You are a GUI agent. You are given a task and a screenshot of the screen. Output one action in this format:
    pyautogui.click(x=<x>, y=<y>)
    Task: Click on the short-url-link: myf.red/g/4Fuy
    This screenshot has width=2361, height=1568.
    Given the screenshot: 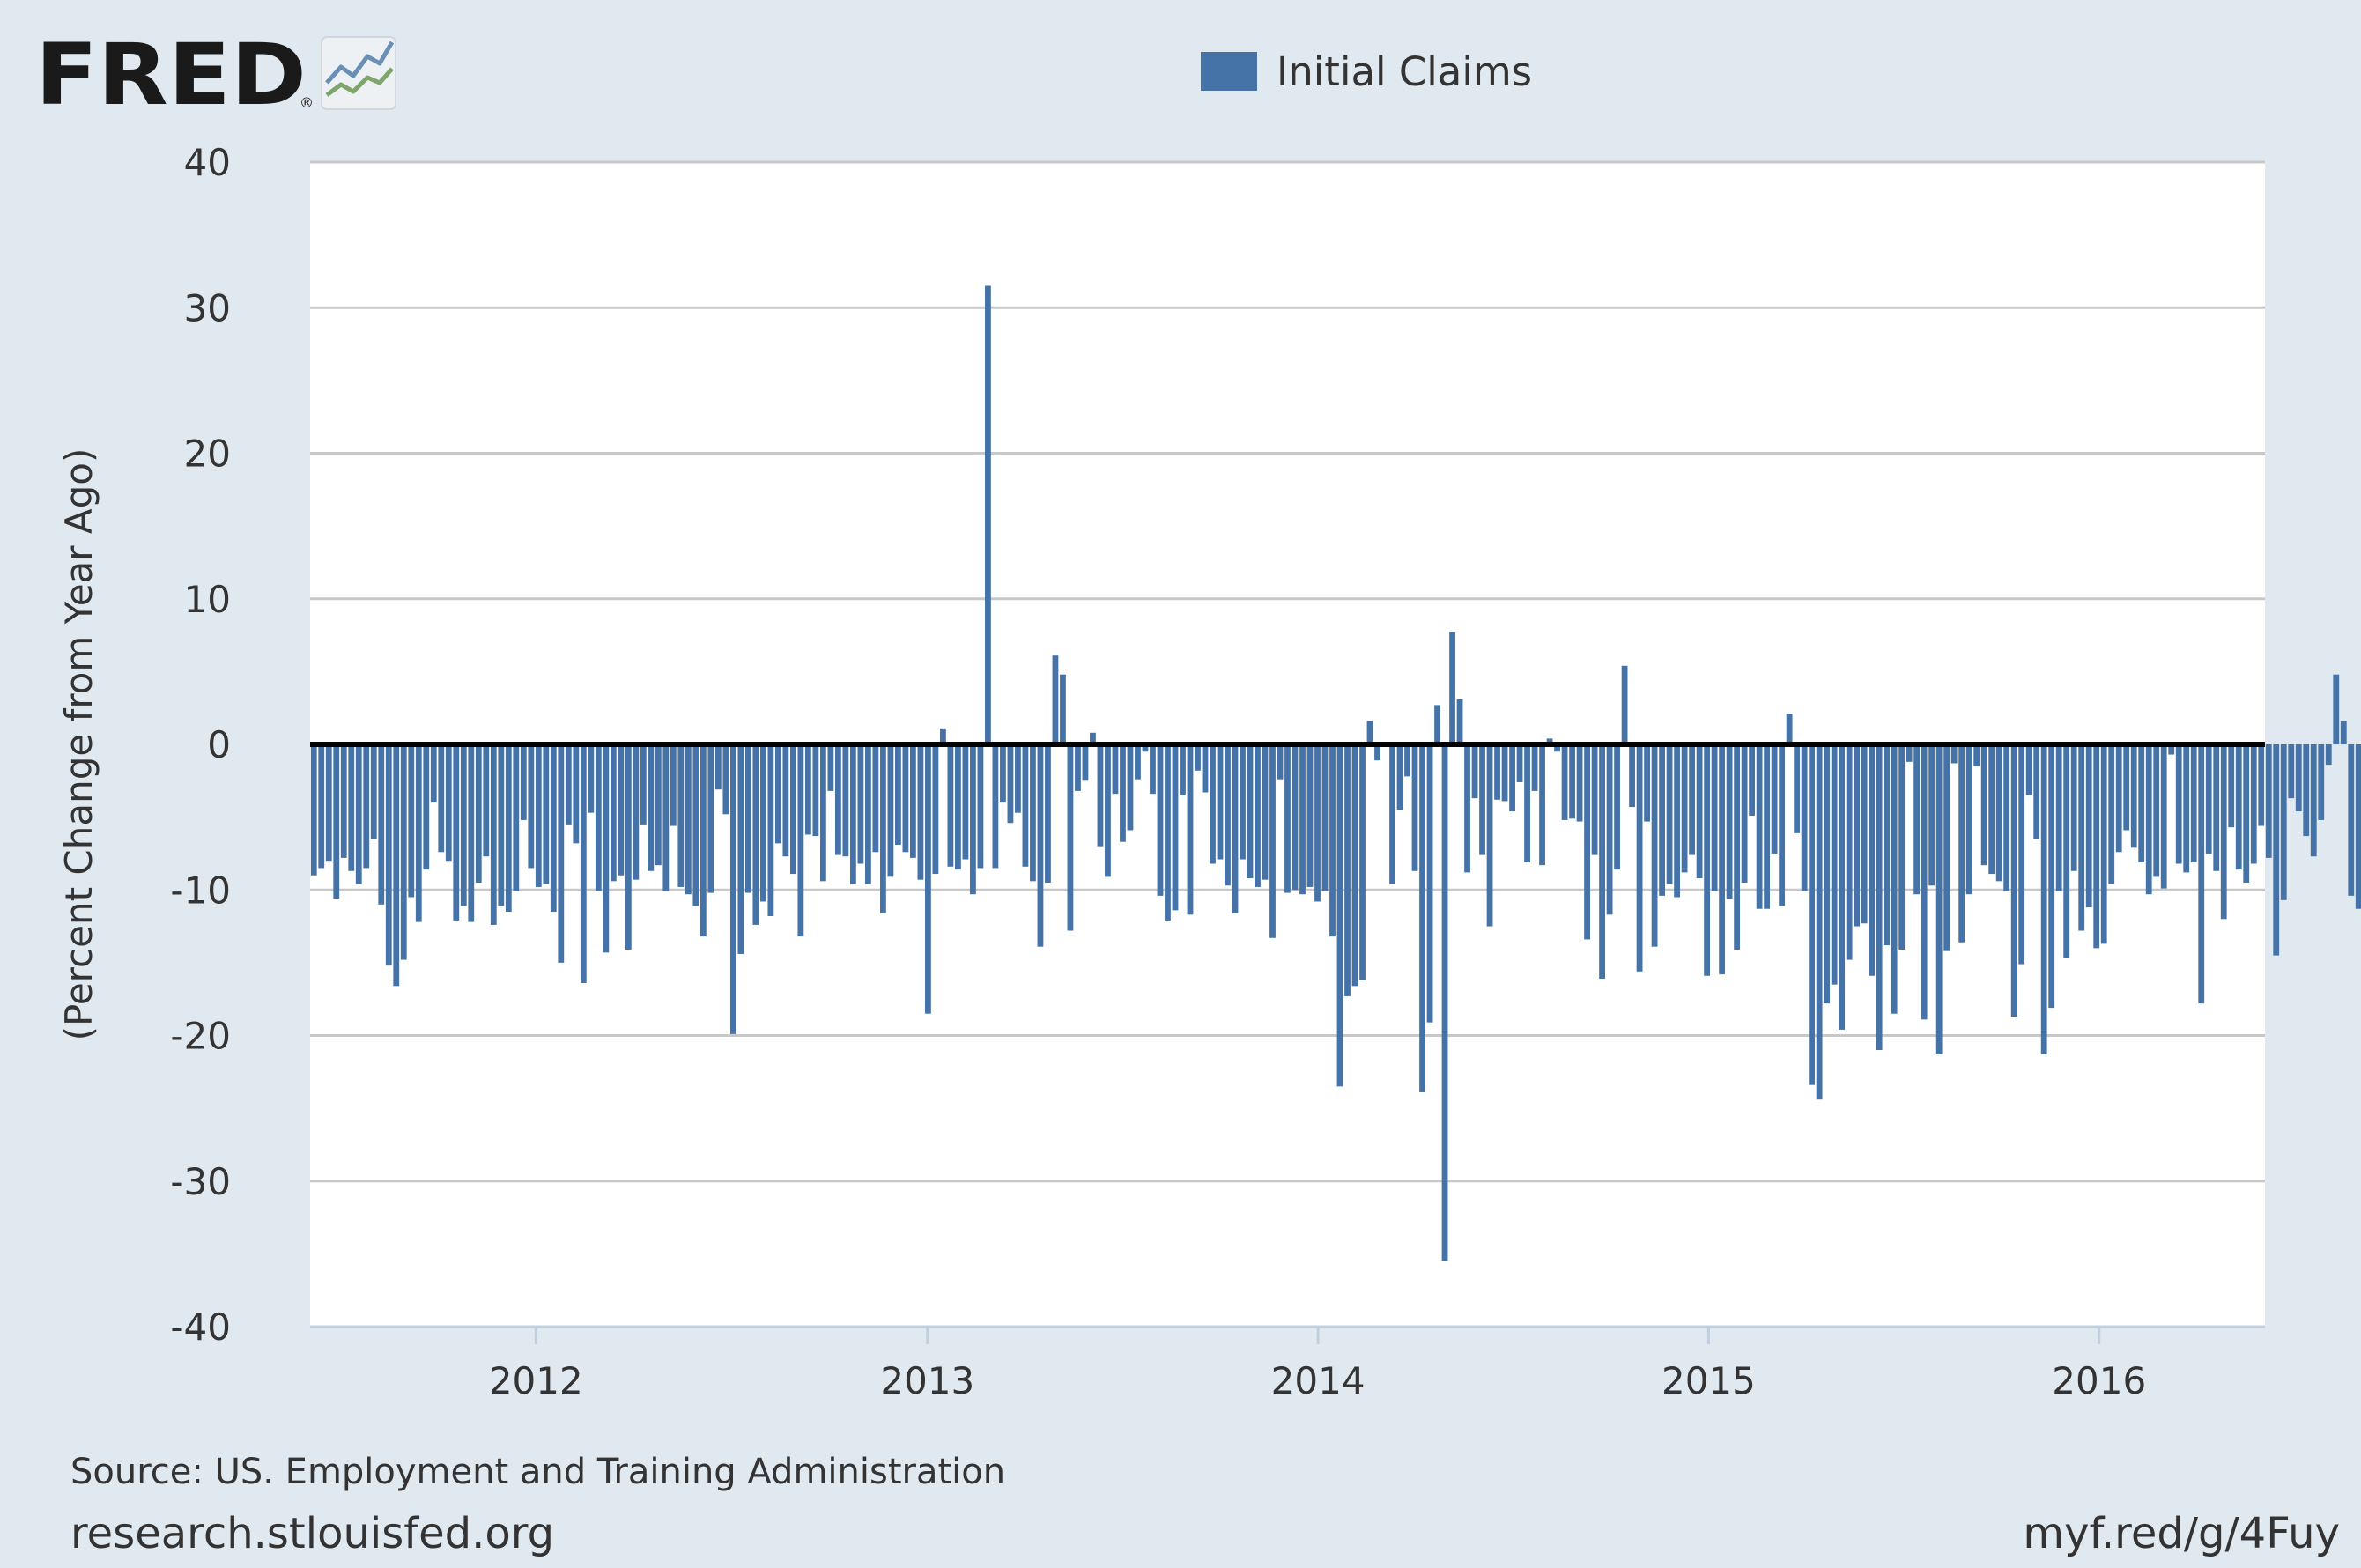 What is the action you would take?
    pyautogui.click(x=2181, y=1533)
    